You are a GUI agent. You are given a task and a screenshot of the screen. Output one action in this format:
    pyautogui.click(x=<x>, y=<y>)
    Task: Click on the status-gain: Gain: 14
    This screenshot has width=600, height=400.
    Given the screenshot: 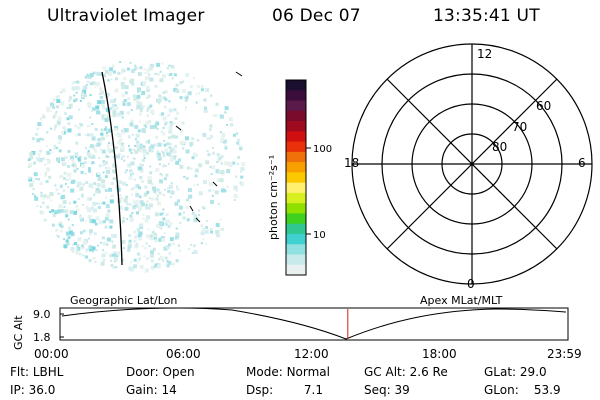 What is the action you would take?
    pyautogui.click(x=151, y=390)
    